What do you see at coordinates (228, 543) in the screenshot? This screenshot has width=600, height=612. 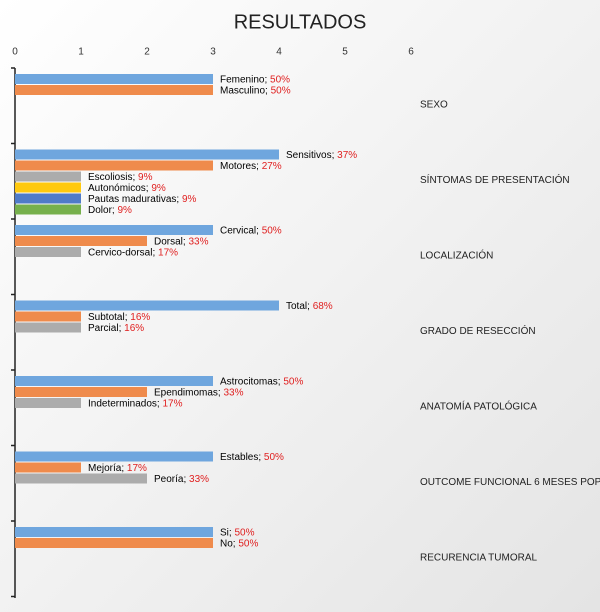 I see `bar-name: No;` at bounding box center [228, 543].